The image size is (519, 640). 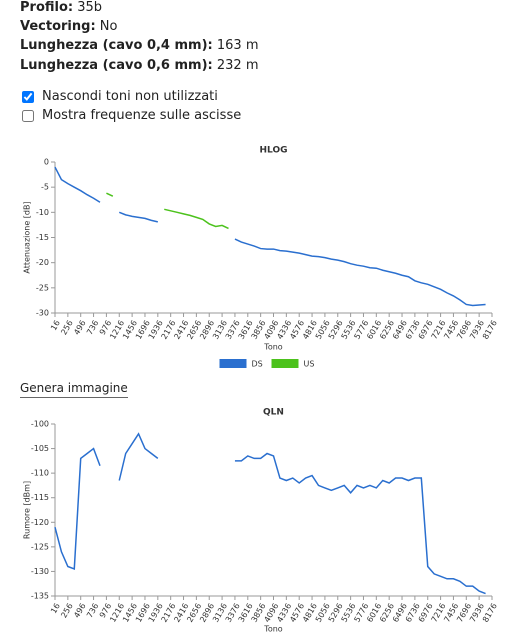 What do you see at coordinates (45, 187) in the screenshot?
I see `y-tick-label: -5` at bounding box center [45, 187].